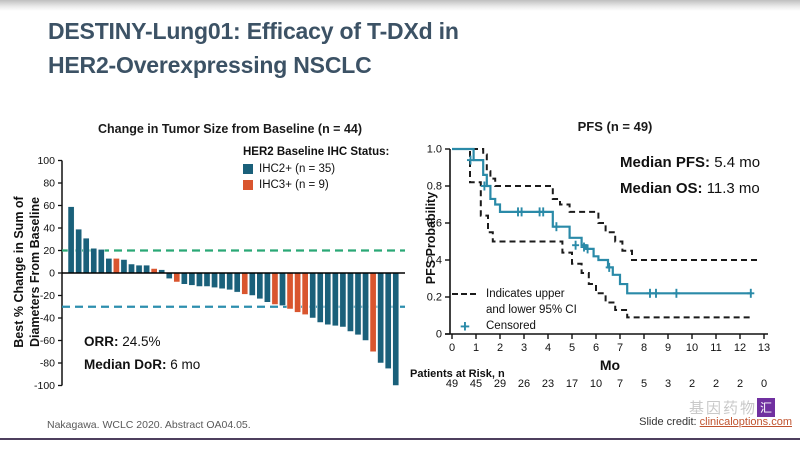 This screenshot has height=450, width=800. What do you see at coordinates (500, 348) in the screenshot?
I see `km-x-tick-label: 2` at bounding box center [500, 348].